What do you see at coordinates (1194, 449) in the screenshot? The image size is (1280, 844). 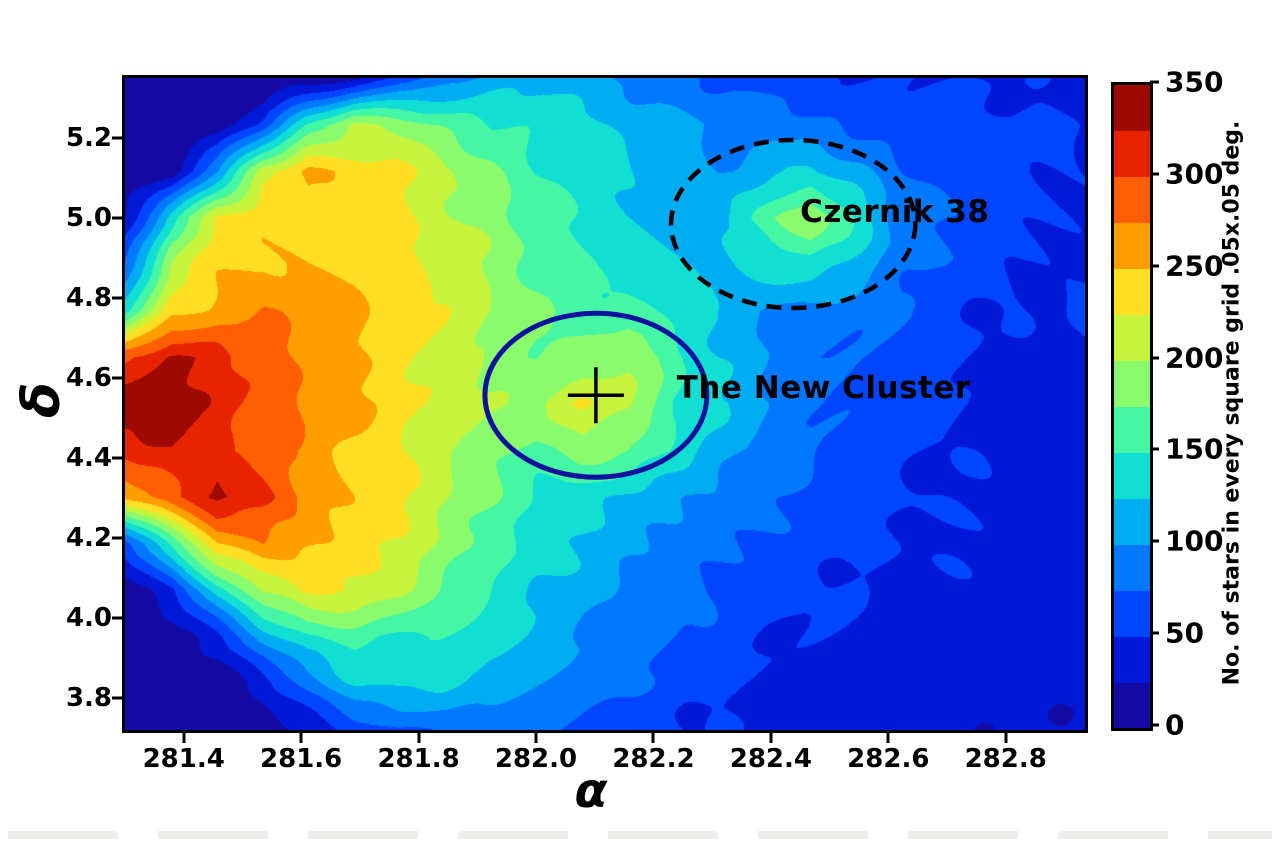 I see `colorbar-tick-label: 150` at bounding box center [1194, 449].